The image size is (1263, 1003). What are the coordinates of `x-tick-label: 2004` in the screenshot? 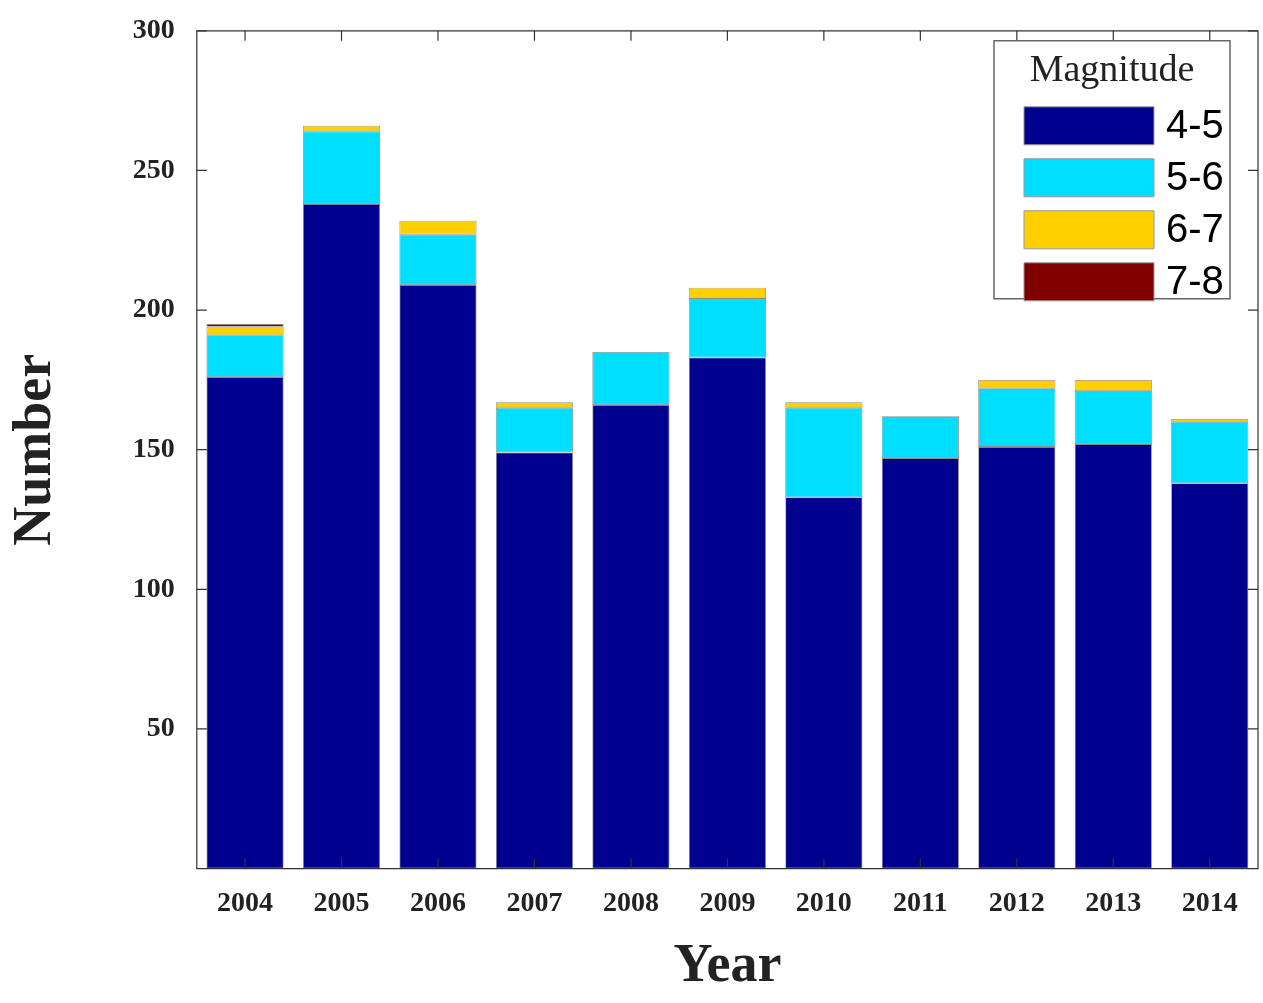 It's located at (245, 901).